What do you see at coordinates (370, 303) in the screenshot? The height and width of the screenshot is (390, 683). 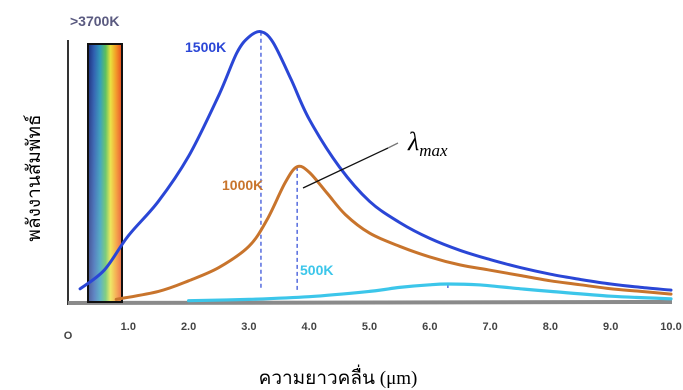 I see `x-axis-line` at bounding box center [370, 303].